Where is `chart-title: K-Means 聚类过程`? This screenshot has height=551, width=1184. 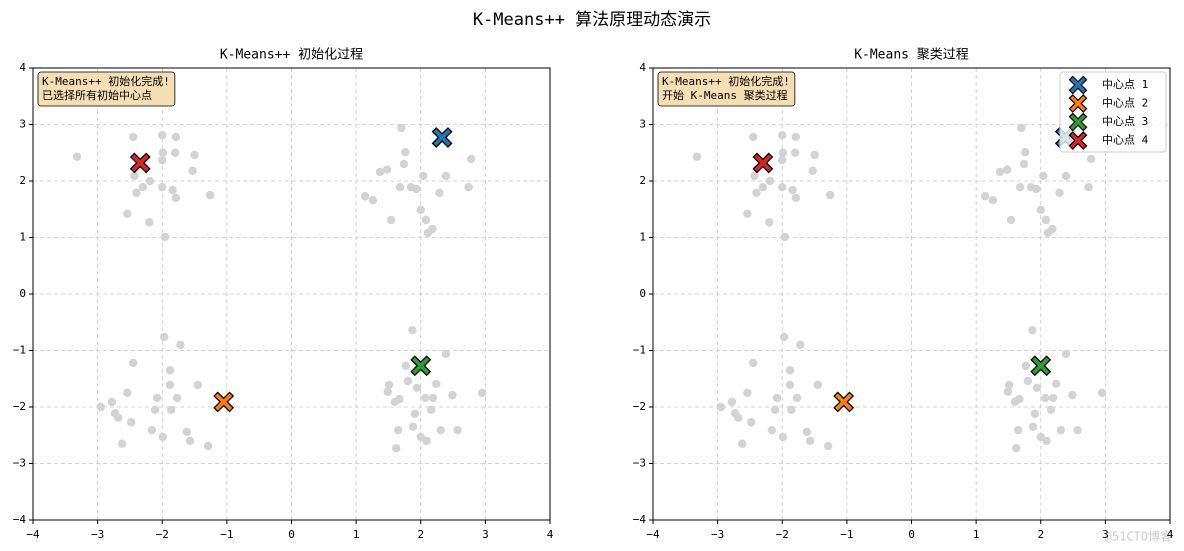
chart-title: K-Means 聚类过程 is located at coordinates (911, 55).